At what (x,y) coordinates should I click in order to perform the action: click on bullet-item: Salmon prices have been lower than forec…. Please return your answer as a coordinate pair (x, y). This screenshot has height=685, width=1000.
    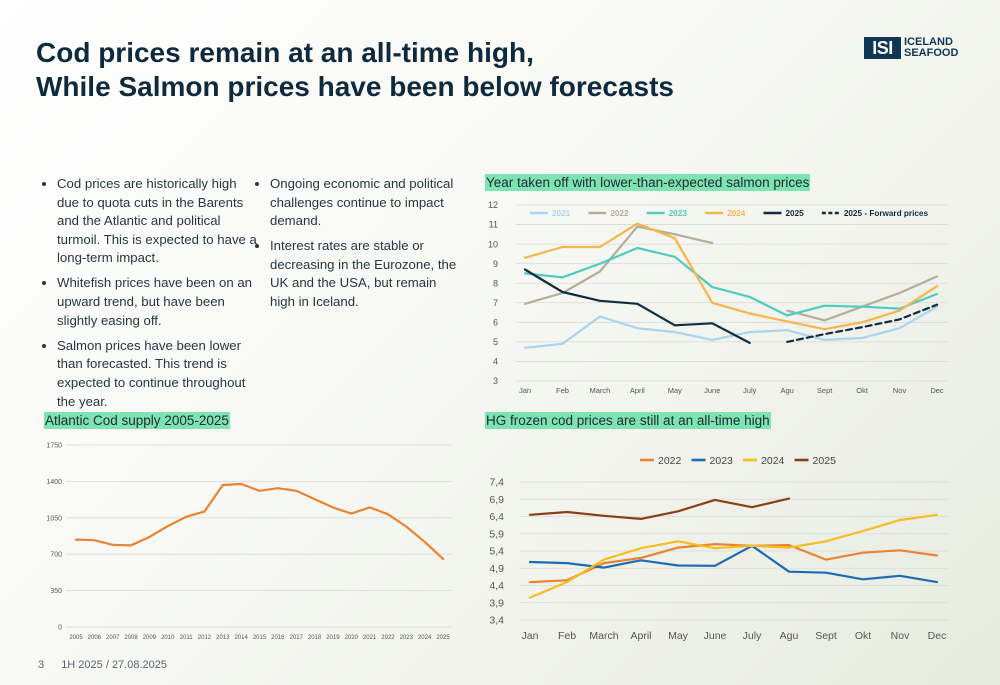
    Looking at the image, I should click on (159, 374).